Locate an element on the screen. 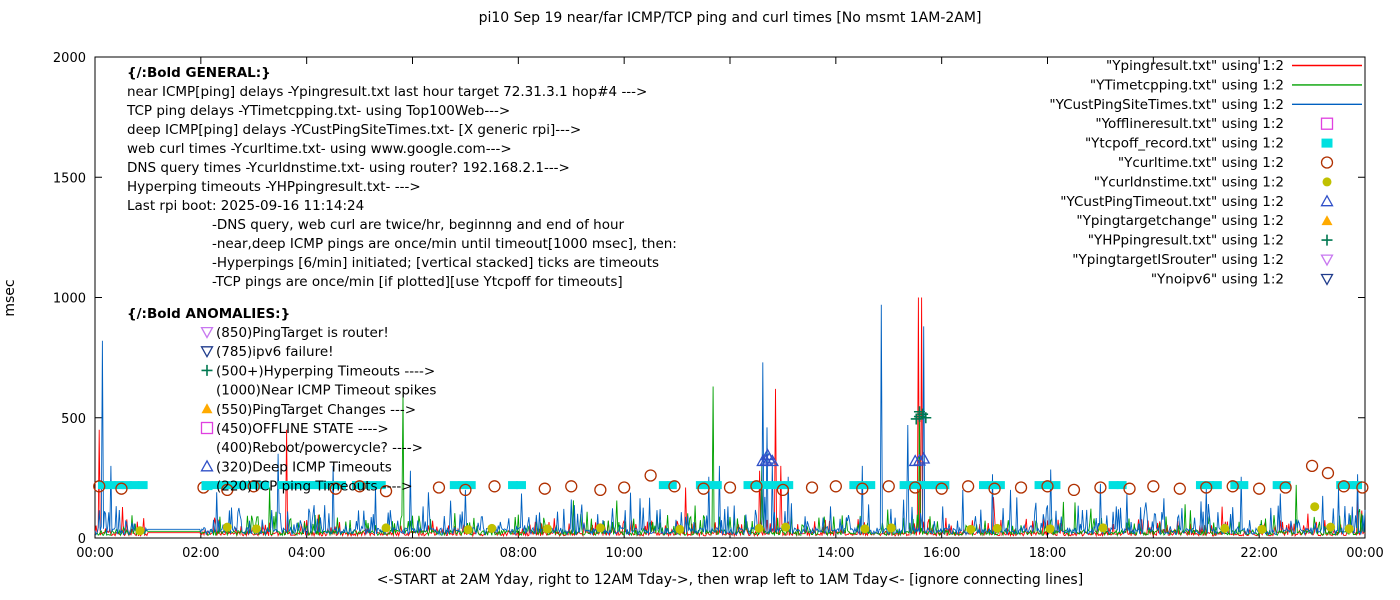 Image resolution: width=1400 pixels, height=600 pixels. legend-label: "YpingtargetISrouter" using 1:2 is located at coordinates (1178, 260).